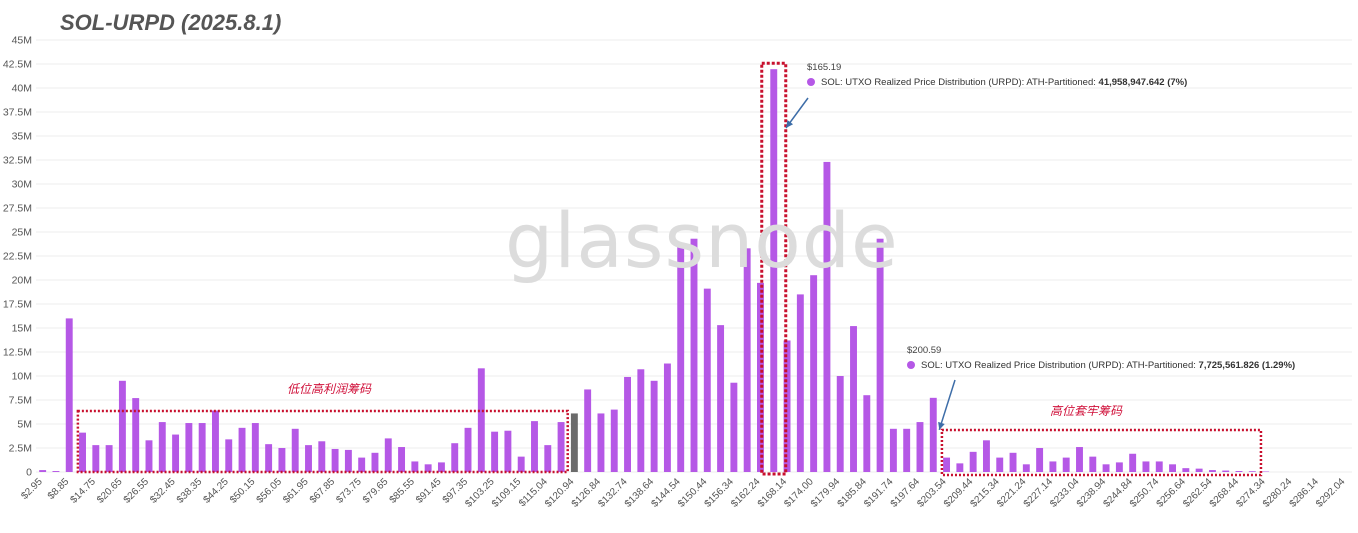  What do you see at coordinates (721, 398) in the screenshot?
I see `bar-$153.39` at bounding box center [721, 398].